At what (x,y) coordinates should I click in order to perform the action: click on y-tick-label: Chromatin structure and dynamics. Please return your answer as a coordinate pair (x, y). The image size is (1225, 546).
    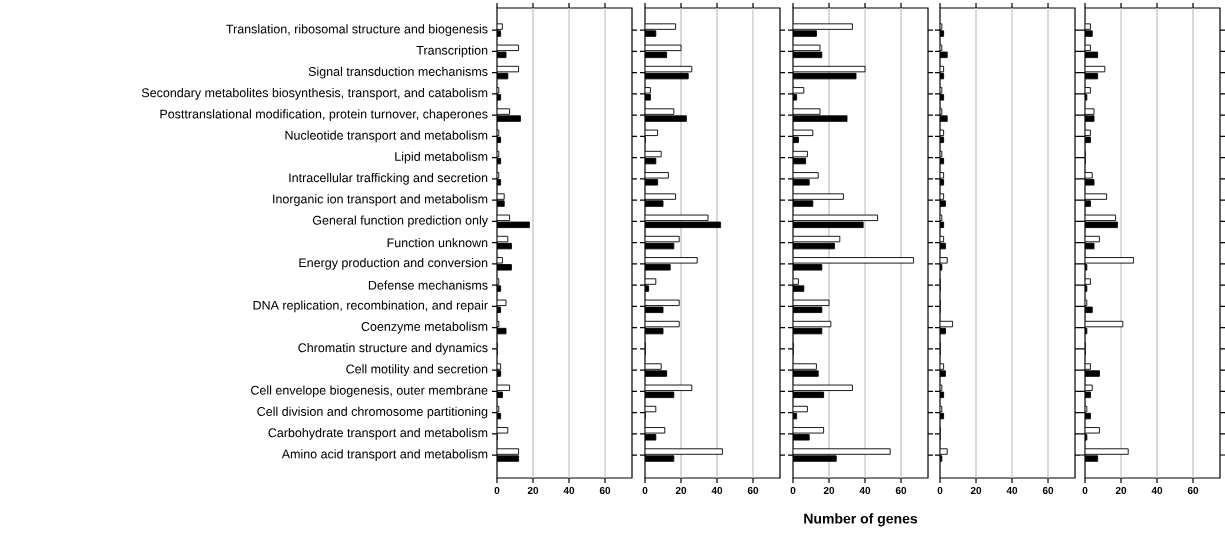
    Looking at the image, I should click on (393, 348).